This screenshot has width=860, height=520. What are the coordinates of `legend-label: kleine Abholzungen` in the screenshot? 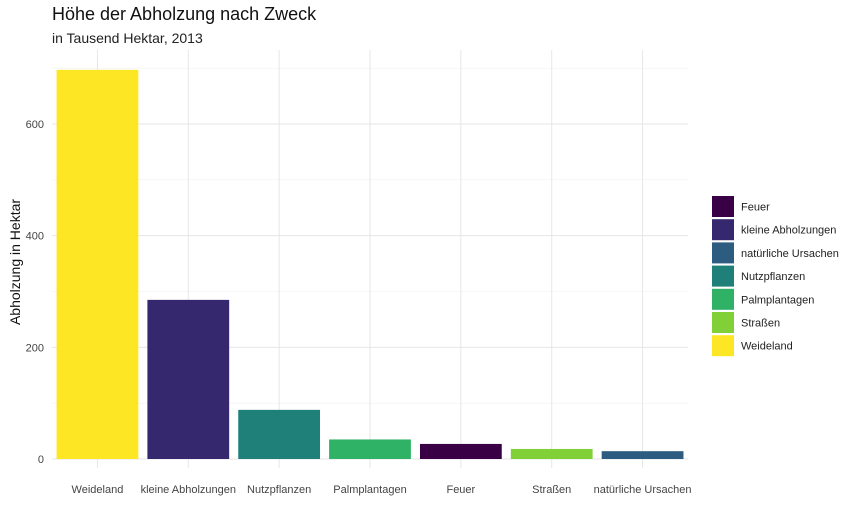 It's located at (788, 231).